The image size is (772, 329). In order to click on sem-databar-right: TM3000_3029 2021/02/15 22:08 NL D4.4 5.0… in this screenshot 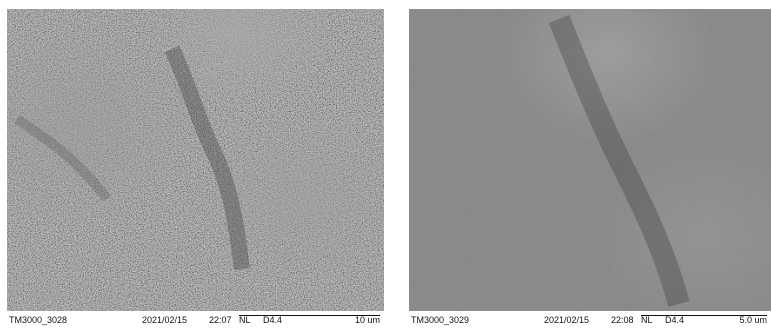, I will do `click(590, 320)`.